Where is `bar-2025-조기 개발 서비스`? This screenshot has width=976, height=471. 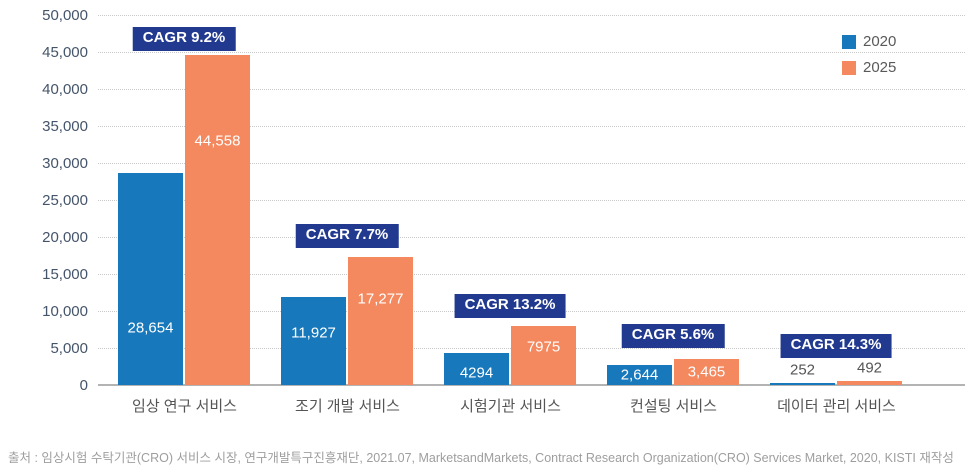
bar-2025-조기 개발 서비스 is located at coordinates (380, 321).